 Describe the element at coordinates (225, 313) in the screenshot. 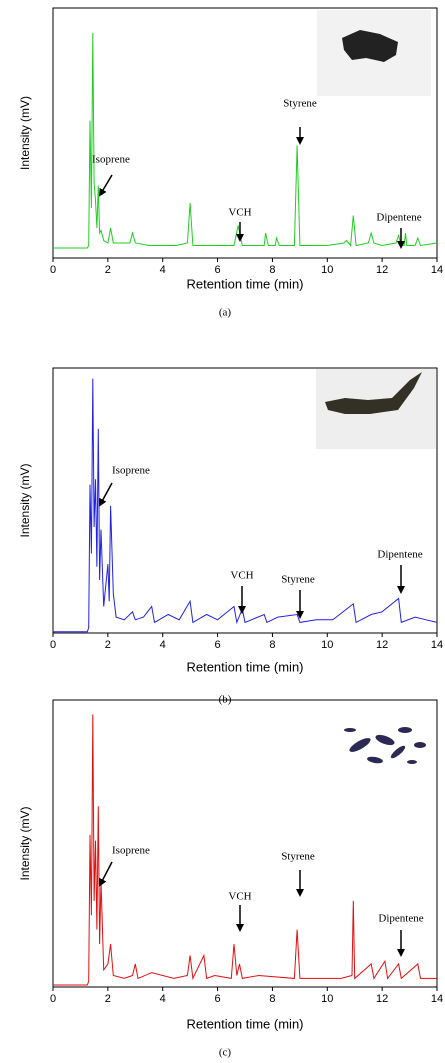

I see `caption: (a)` at that location.